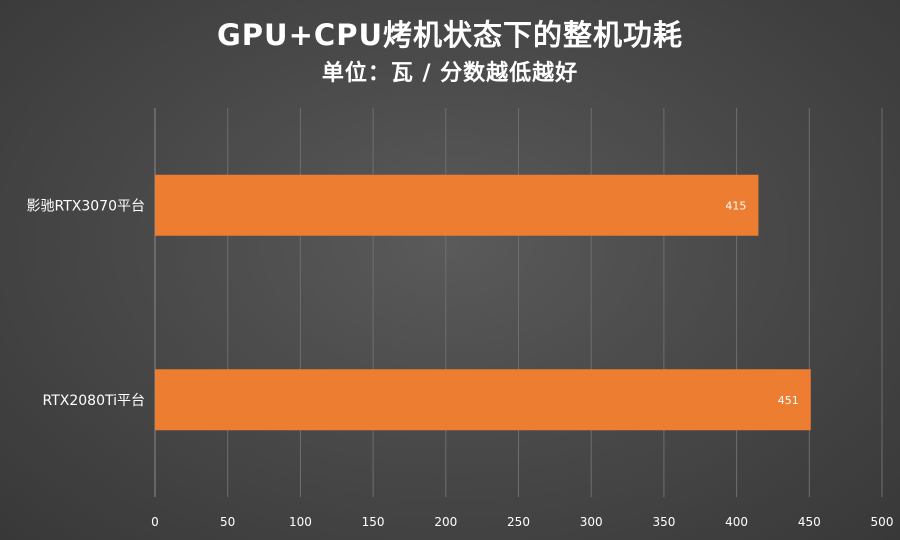 Image resolution: width=900 pixels, height=540 pixels. What do you see at coordinates (94, 401) in the screenshot?
I see `category-label: RTX2080Ti平台` at bounding box center [94, 401].